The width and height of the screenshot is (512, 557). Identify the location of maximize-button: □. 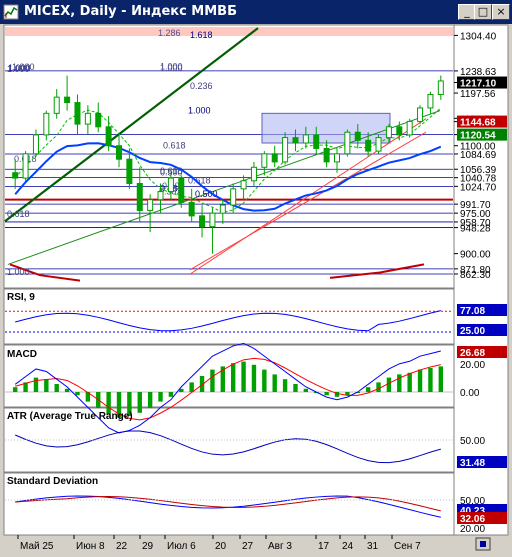
(483, 12).